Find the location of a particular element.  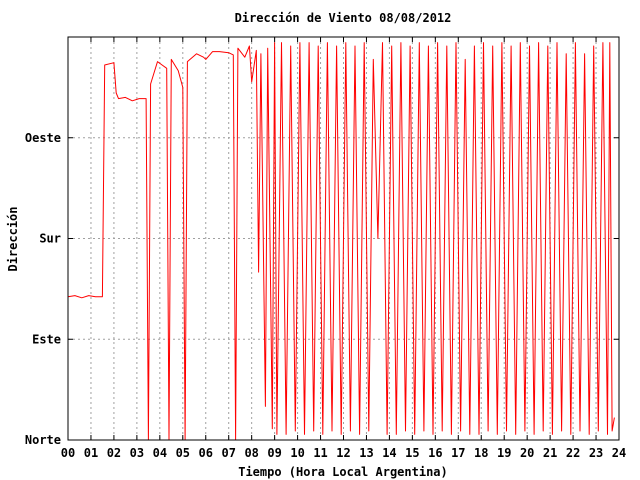

x-tick-label: 08 is located at coordinates (251, 453).